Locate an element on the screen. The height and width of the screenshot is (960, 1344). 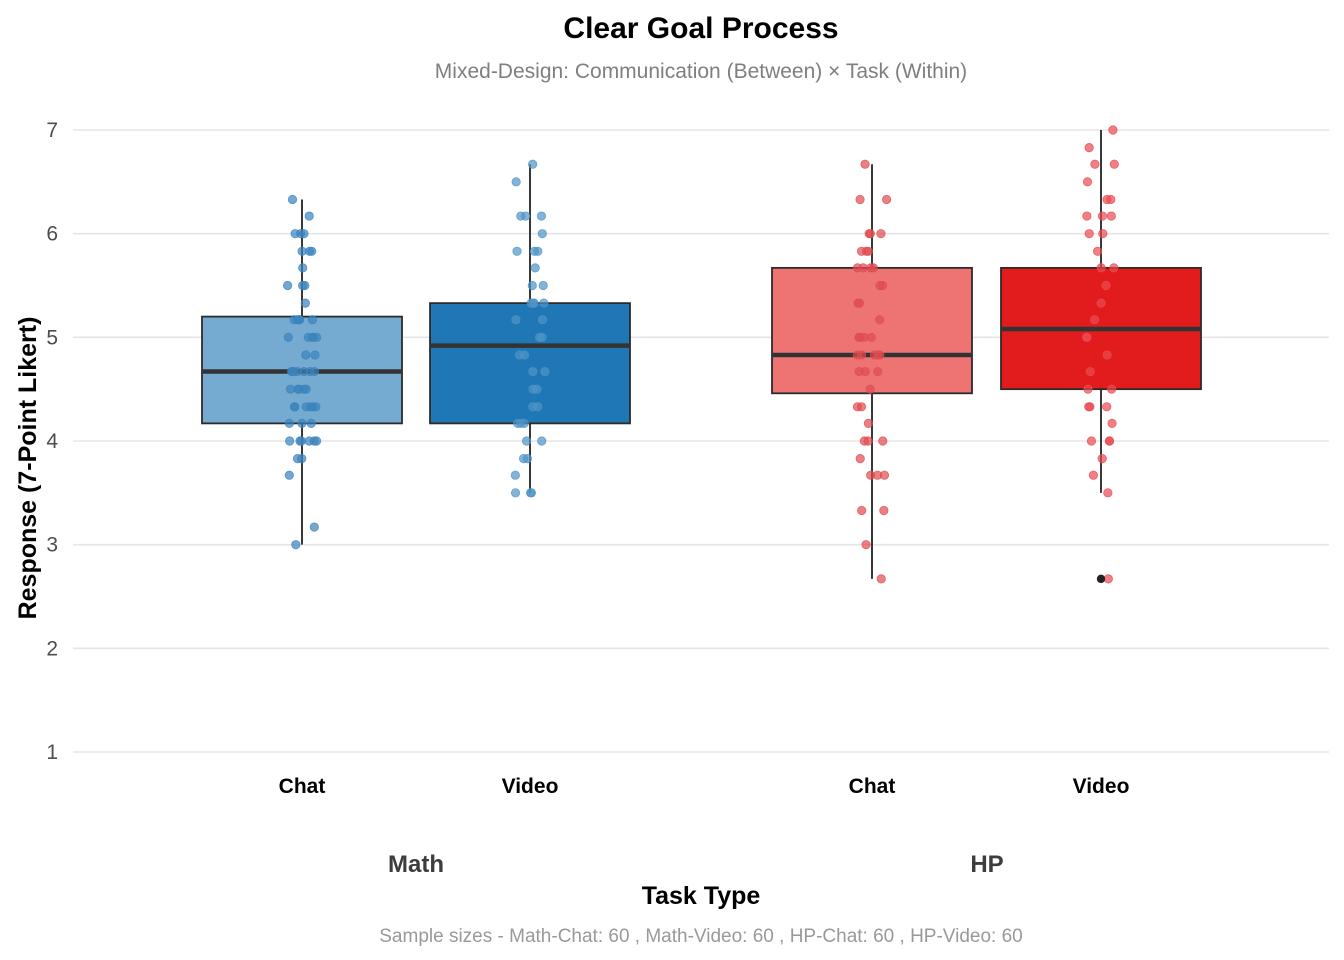
x-axis-title: Task Type is located at coordinates (701, 896).